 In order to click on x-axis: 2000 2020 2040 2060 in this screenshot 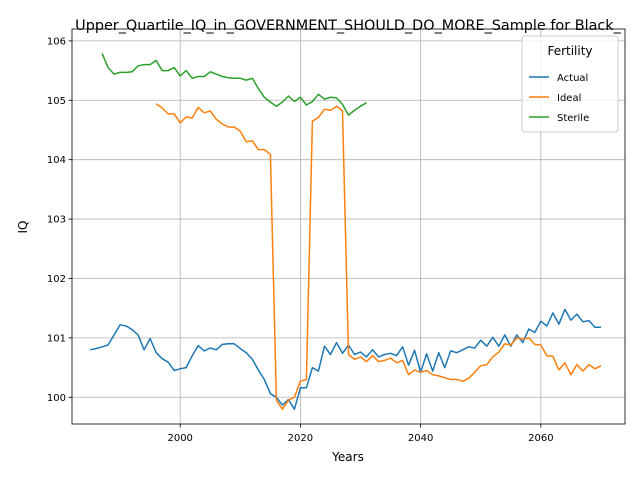, I will do `click(360, 434)`.